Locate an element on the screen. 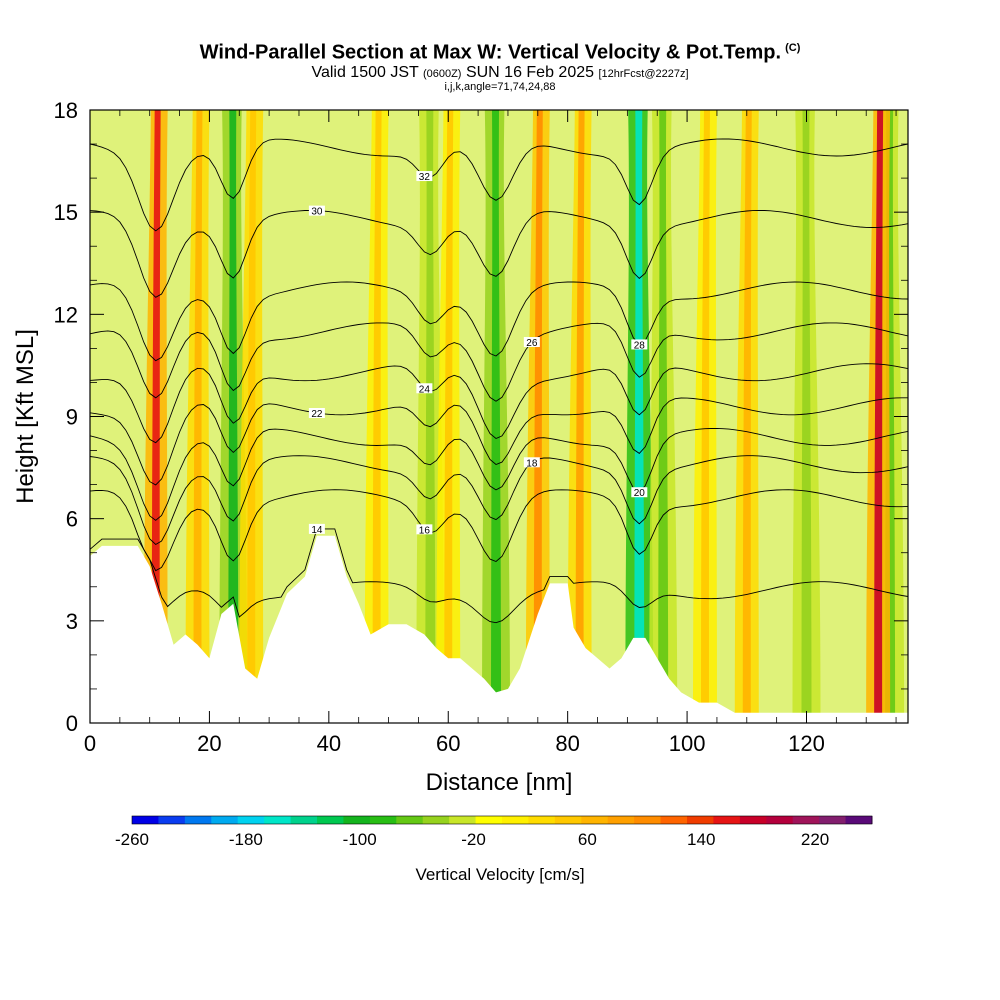 Image resolution: width=1000 pixels, height=1000 pixels. theta-label: 14 is located at coordinates (317, 530).